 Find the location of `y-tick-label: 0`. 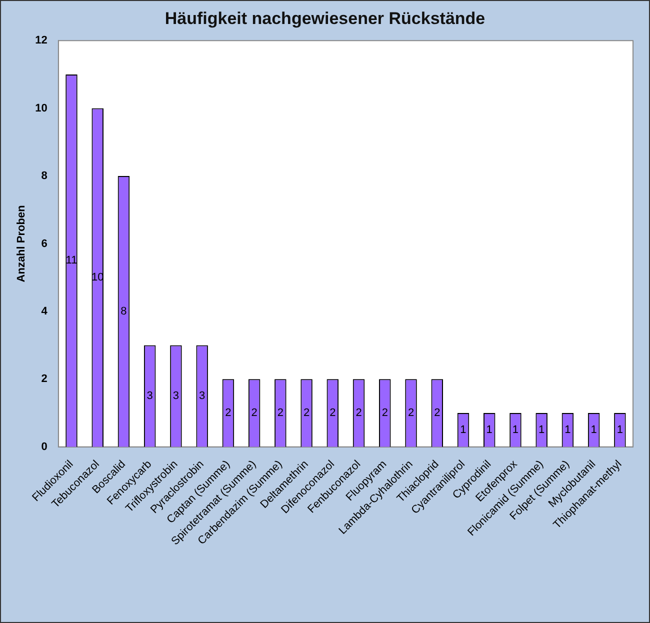

y-tick-label: 0 is located at coordinates (44, 446).